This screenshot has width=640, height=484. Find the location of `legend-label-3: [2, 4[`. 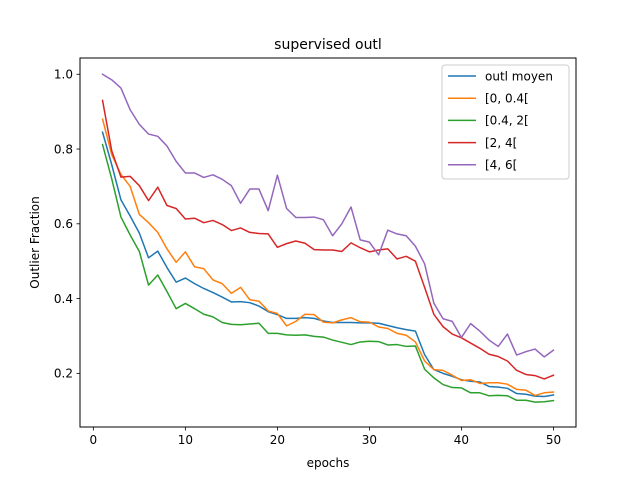

legend-label-3: [2, 4[ is located at coordinates (501, 143).